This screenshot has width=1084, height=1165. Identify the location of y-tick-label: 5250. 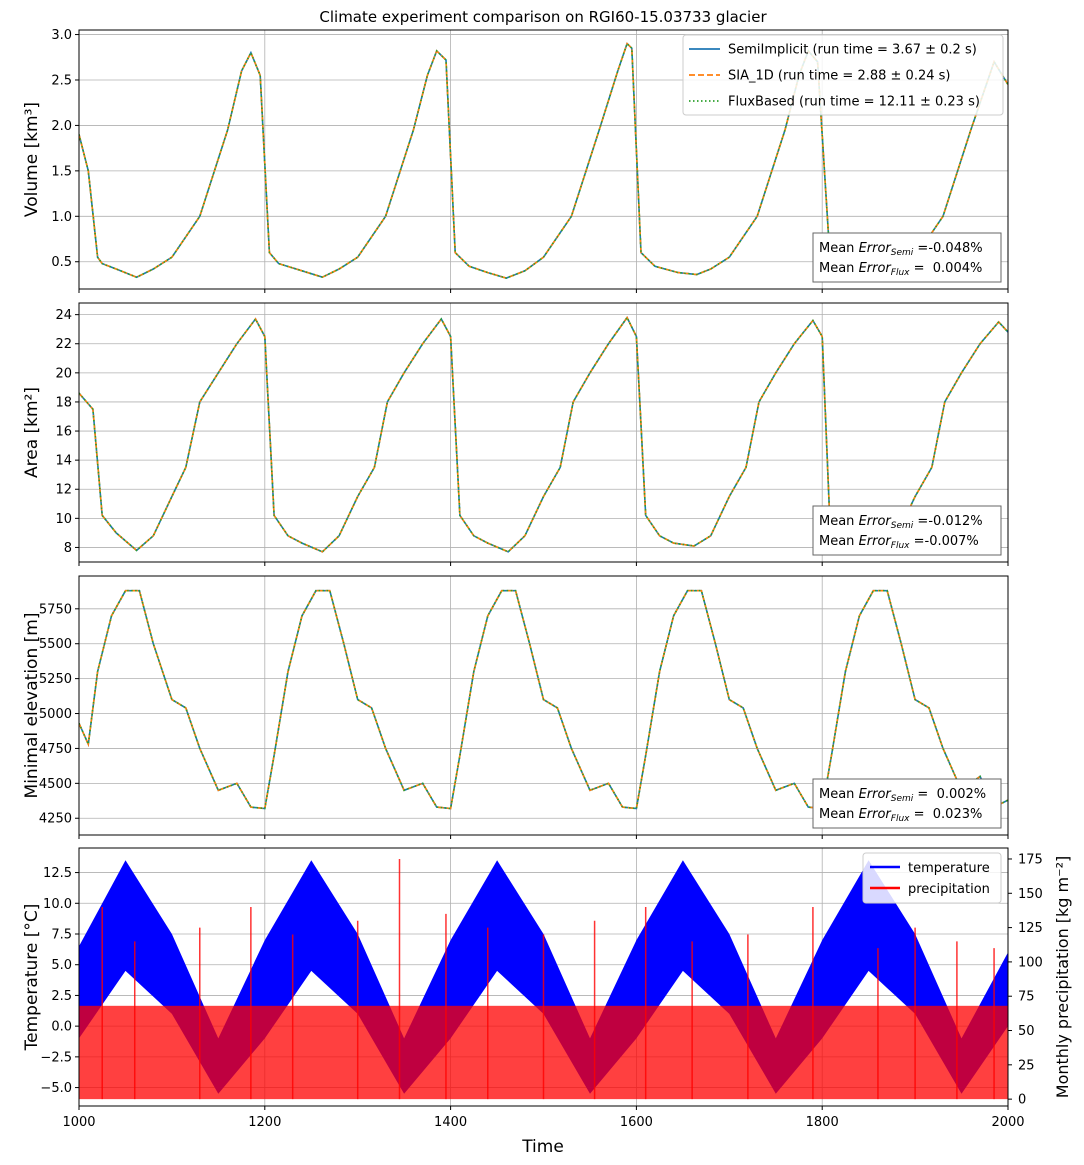
(55, 679).